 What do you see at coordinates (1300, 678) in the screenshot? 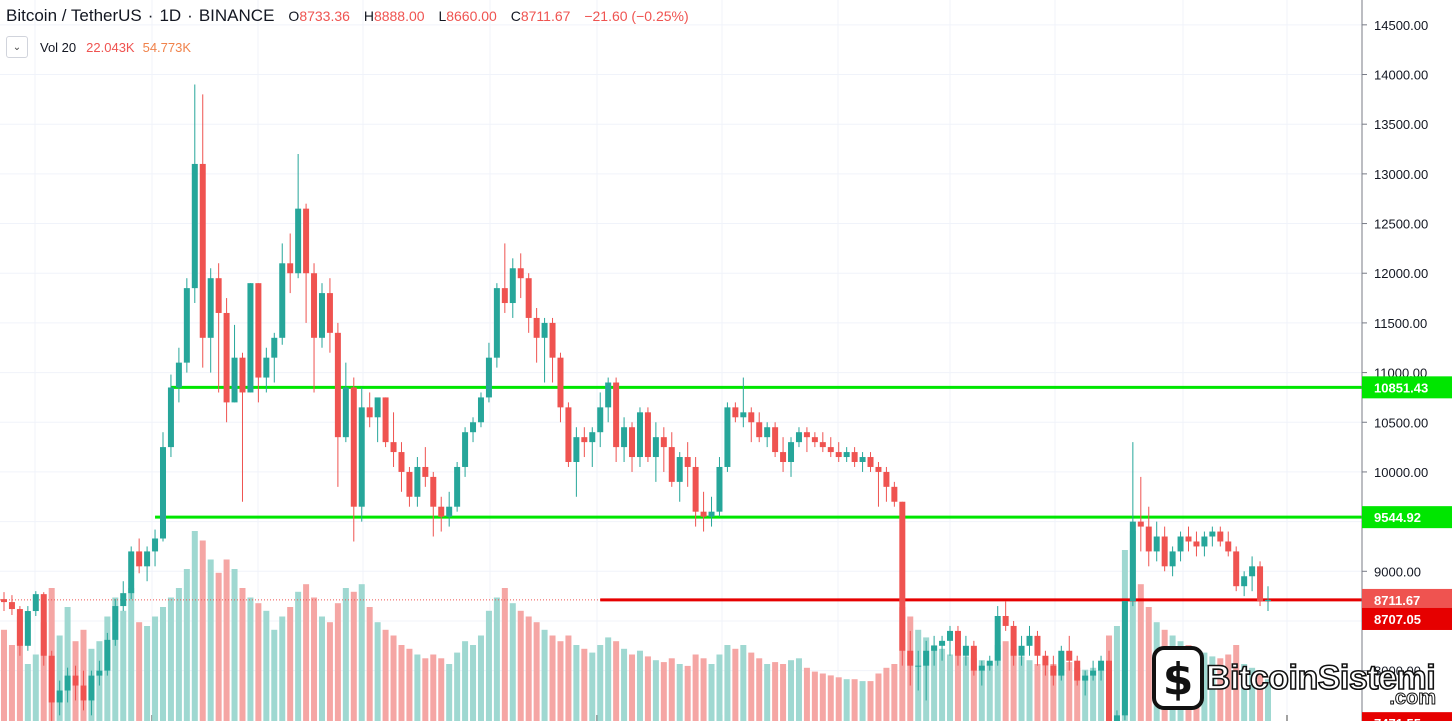
I see `watermark-logo: $ BitcoinSistemi .com` at bounding box center [1300, 678].